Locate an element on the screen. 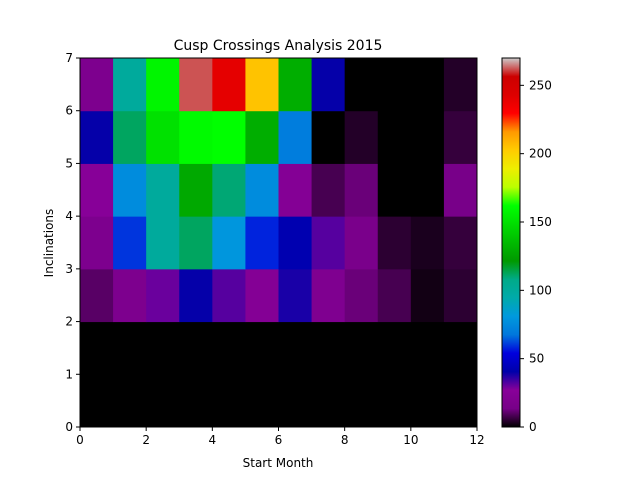 This screenshot has height=484, width=640. x-tick-label: 6 is located at coordinates (279, 440).